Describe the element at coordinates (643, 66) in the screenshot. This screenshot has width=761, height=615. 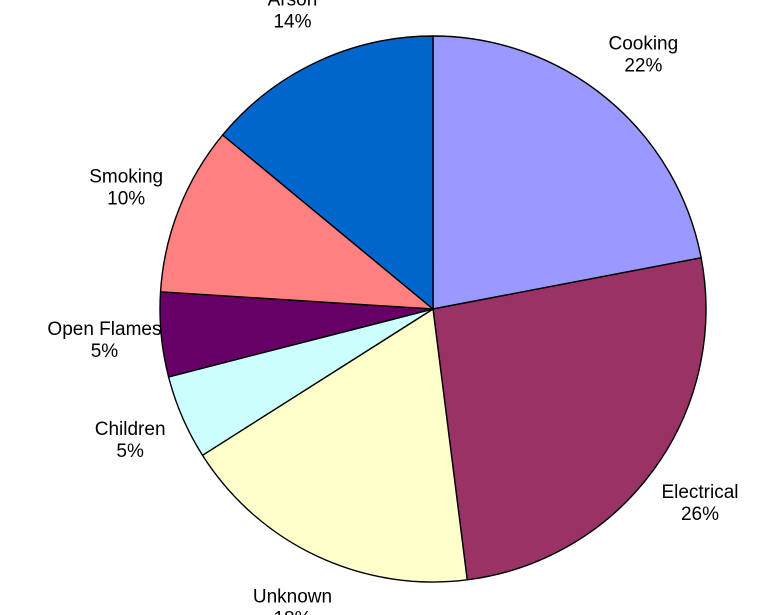
I see `pie-label-percent: 22%` at that location.